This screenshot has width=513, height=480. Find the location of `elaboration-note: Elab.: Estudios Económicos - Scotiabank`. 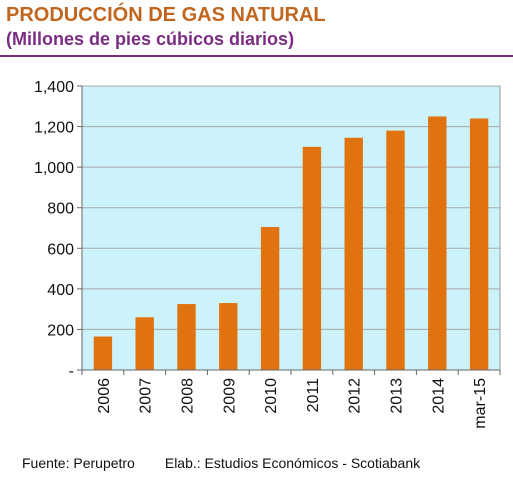

elaboration-note: Elab.: Estudios Económicos - Scotiabank is located at coordinates (292, 463).